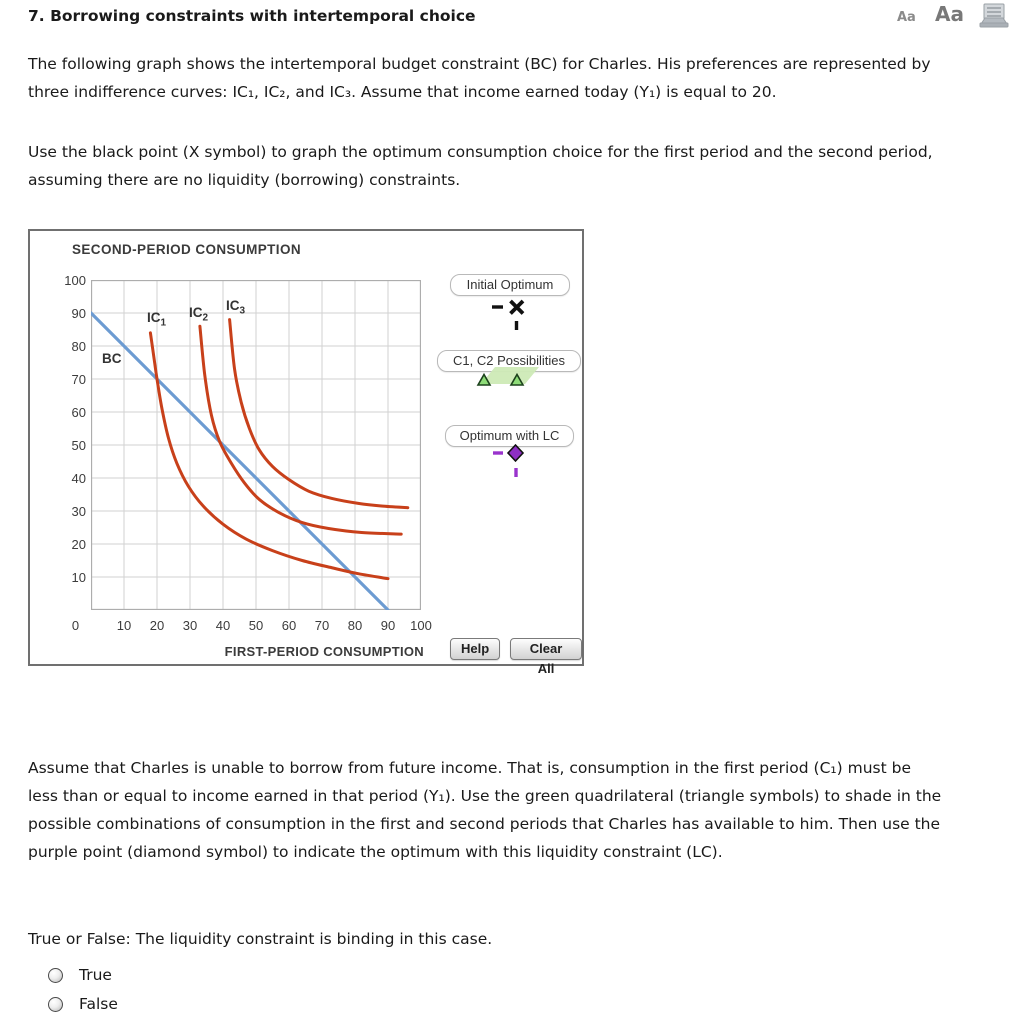 The image size is (1024, 1014). I want to click on green-quadrilateral-triangles-marker, so click(510, 378).